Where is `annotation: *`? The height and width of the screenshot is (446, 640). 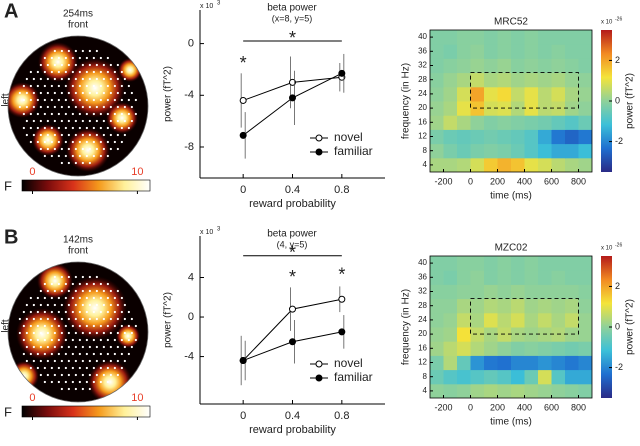 annotation: * is located at coordinates (341, 274).